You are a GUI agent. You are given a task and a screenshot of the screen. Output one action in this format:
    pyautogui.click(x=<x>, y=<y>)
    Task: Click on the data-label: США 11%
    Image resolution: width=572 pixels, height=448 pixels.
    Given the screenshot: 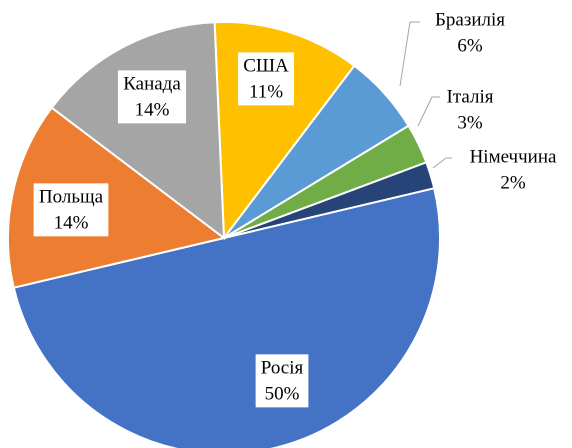 What is the action you would take?
    pyautogui.click(x=266, y=79)
    